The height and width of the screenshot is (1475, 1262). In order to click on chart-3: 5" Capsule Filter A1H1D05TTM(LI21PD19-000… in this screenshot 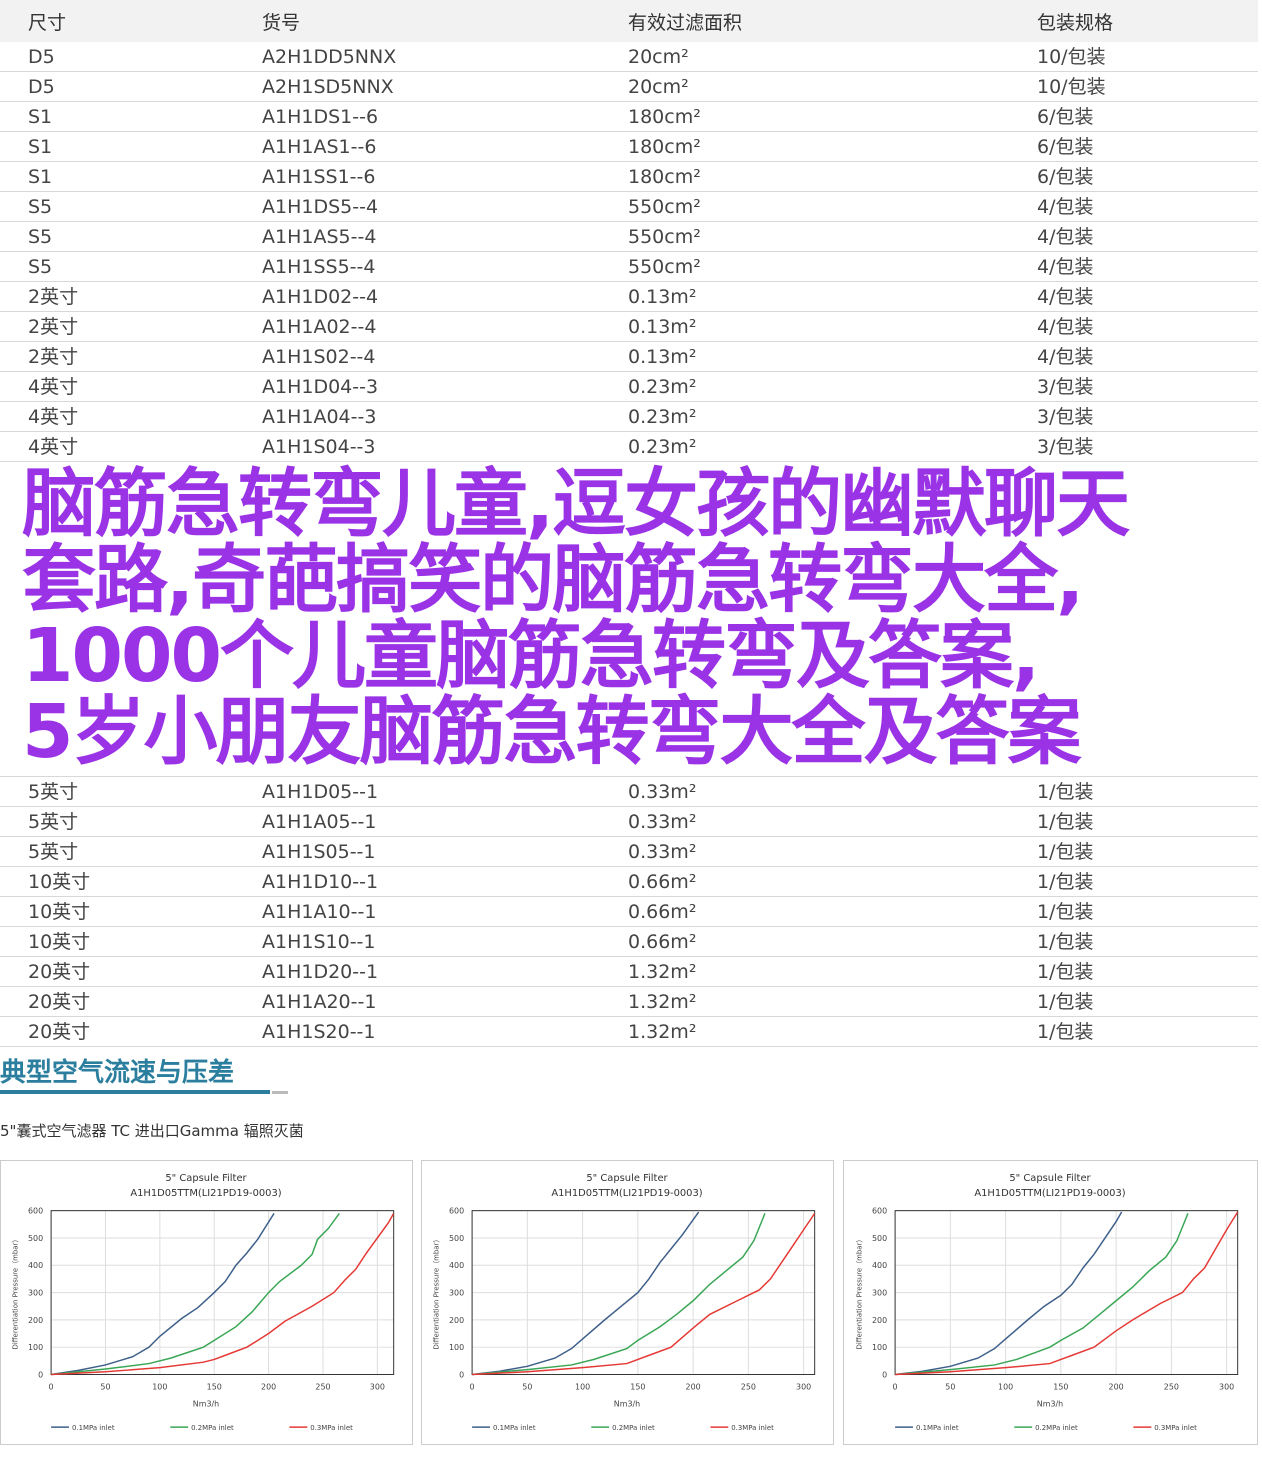, I will do `click(1050, 1302)`.